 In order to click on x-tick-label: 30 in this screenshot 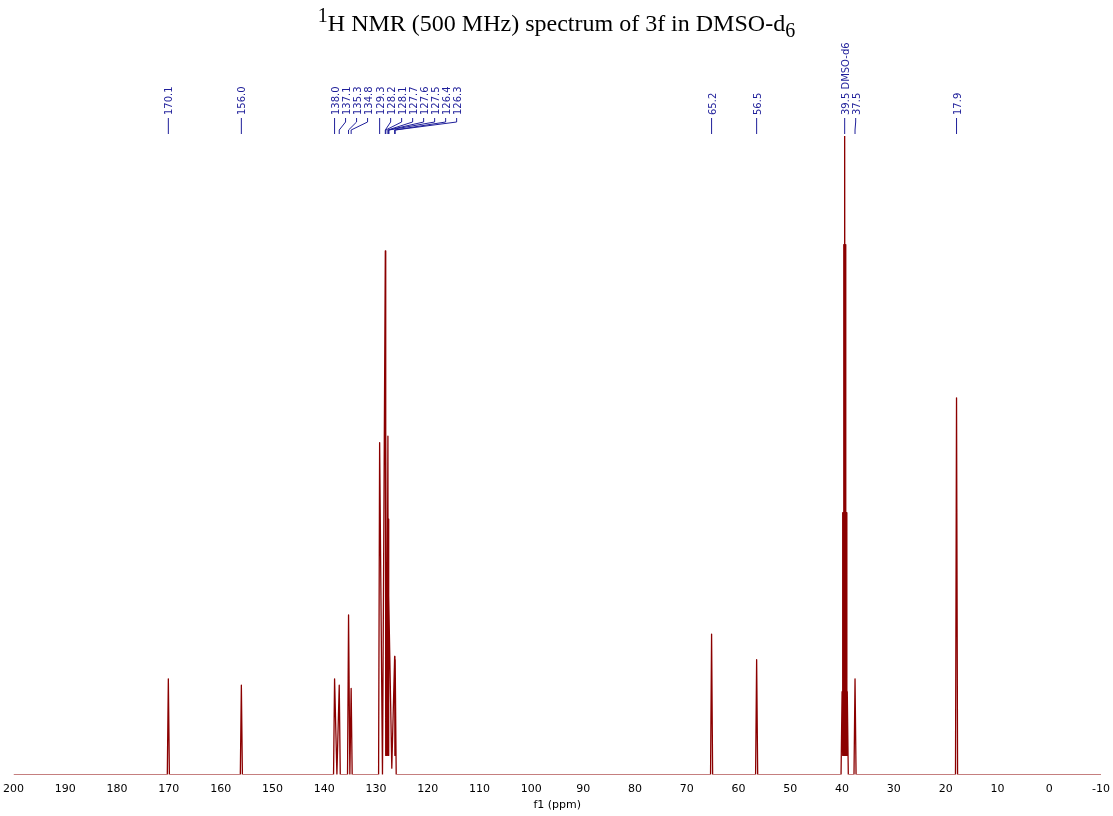, I will do `click(893, 789)`.